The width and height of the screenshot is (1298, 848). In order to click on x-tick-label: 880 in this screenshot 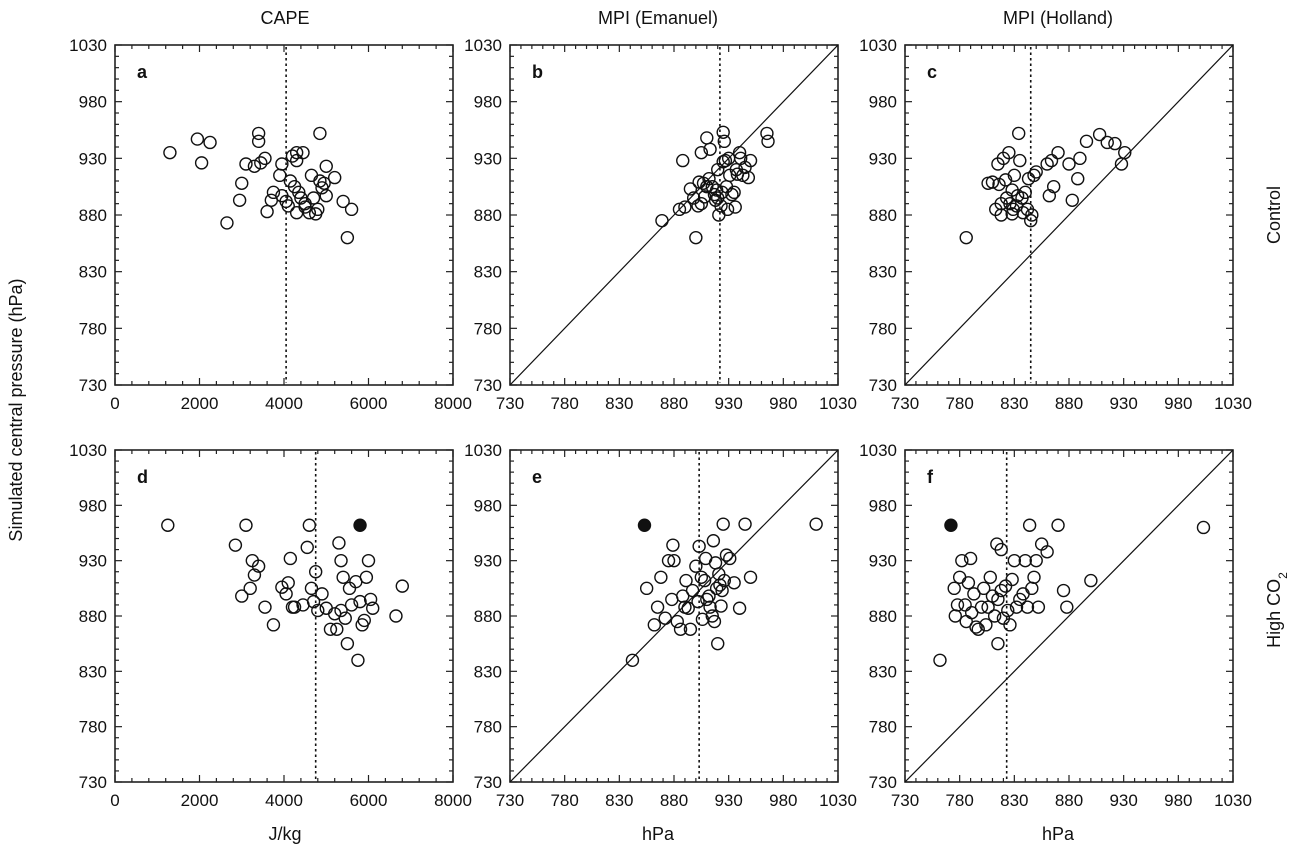, I will do `click(674, 800)`.